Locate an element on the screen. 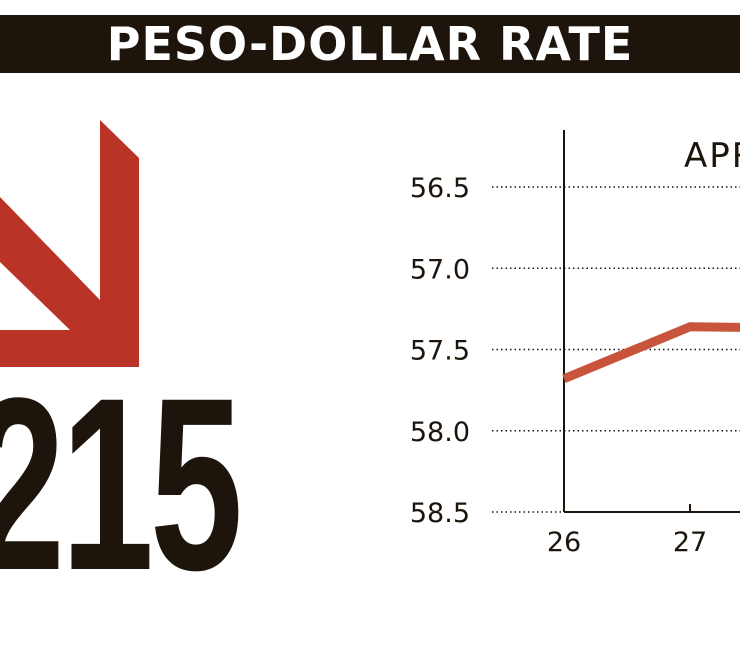  chart-title: PESO-DOLLAR RATE is located at coordinates (370, 44).